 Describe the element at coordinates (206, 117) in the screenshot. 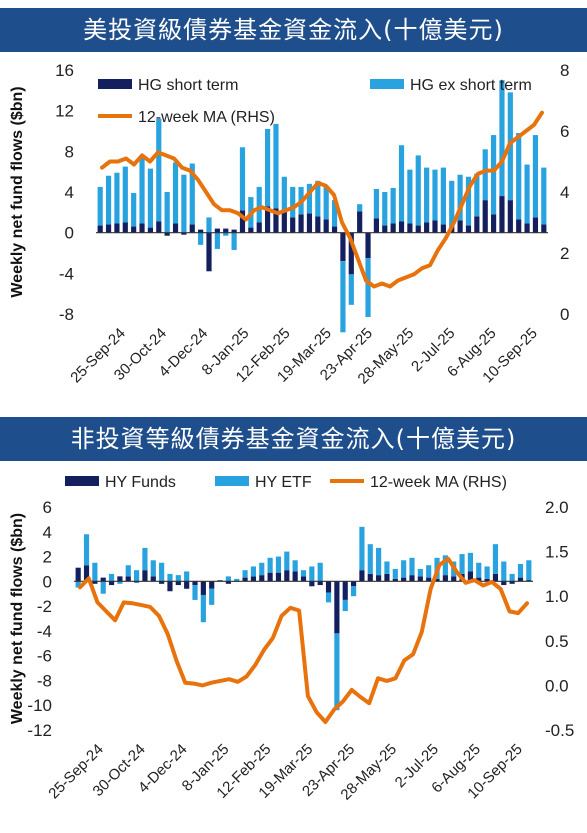

I see `legend-label: 12-week MA (RHS)` at that location.